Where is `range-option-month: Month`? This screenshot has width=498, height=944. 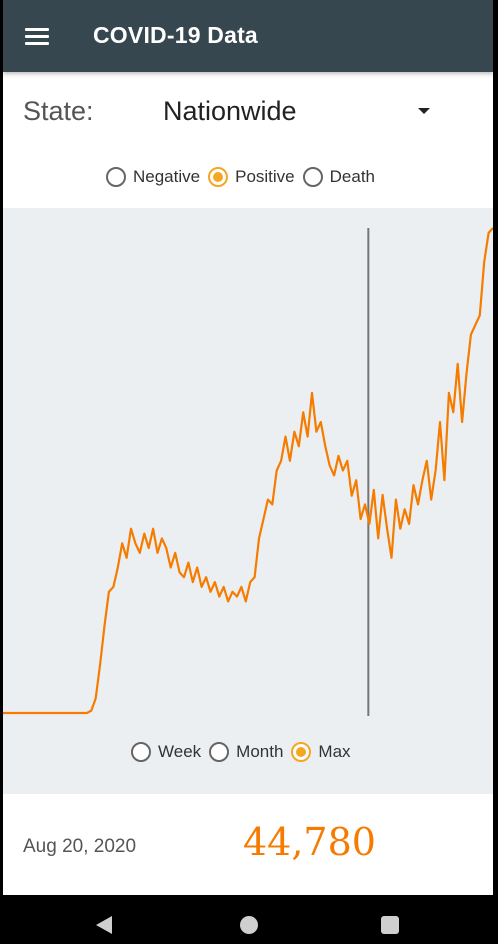
range-option-month: Month is located at coordinates (246, 752).